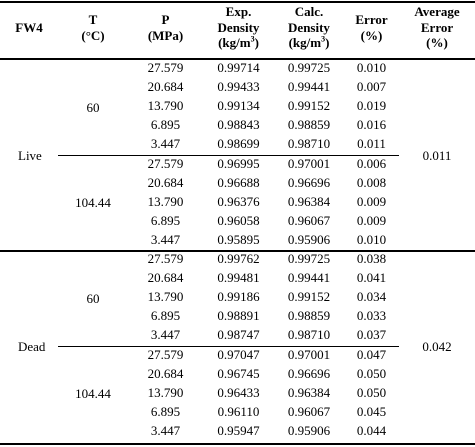 This screenshot has width=475, height=447. Describe the element at coordinates (238, 278) in the screenshot. I see `exp-density-cell: 0.99481` at that location.